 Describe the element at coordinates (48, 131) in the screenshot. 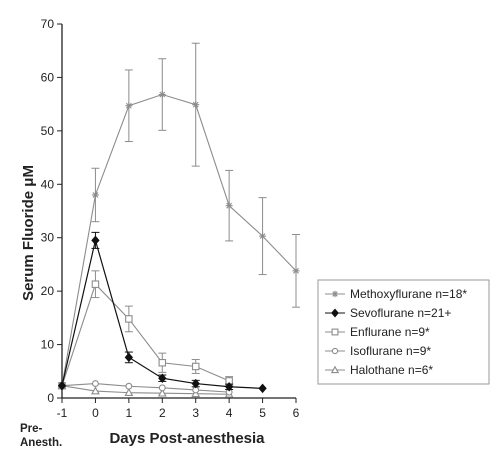

I see `y-tick-label: 50` at that location.